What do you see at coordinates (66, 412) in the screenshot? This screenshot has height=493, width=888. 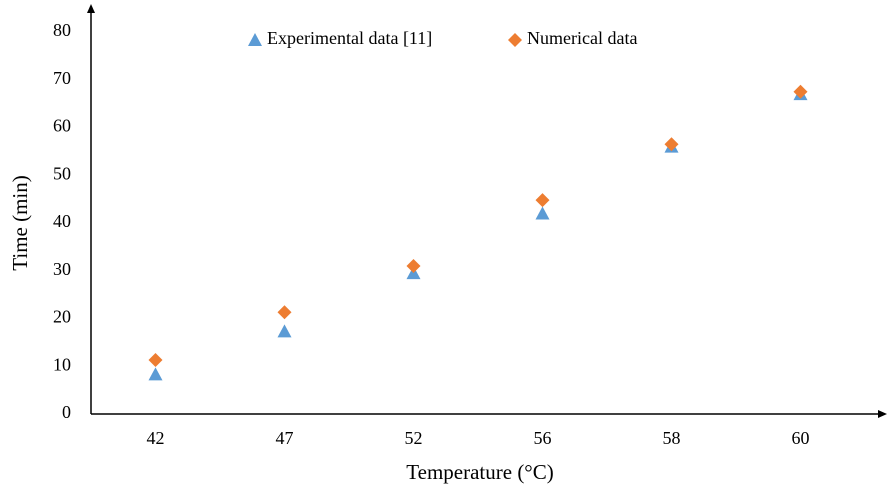 I see `y-tick-label: 0` at bounding box center [66, 412].